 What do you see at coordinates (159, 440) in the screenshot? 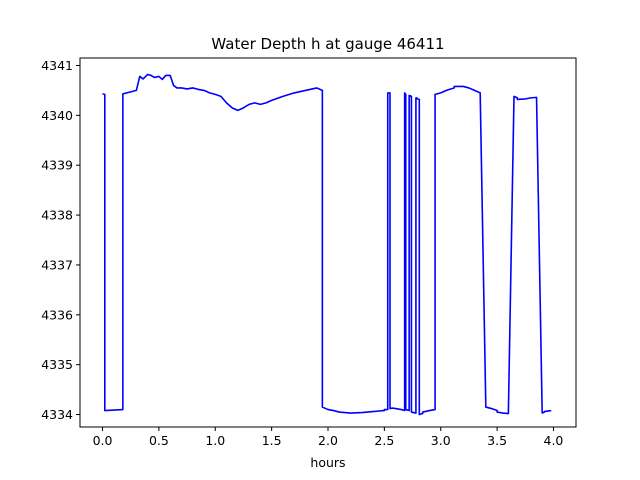
I see `x-tick-label: 0.5` at bounding box center [159, 440].